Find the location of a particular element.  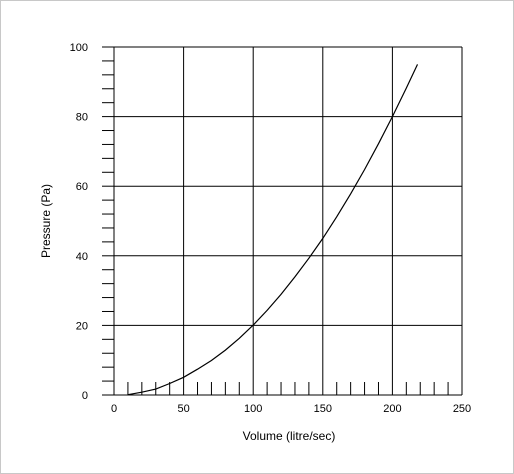

y-axis-label: Pressure (Pa) is located at coordinates (46, 221).